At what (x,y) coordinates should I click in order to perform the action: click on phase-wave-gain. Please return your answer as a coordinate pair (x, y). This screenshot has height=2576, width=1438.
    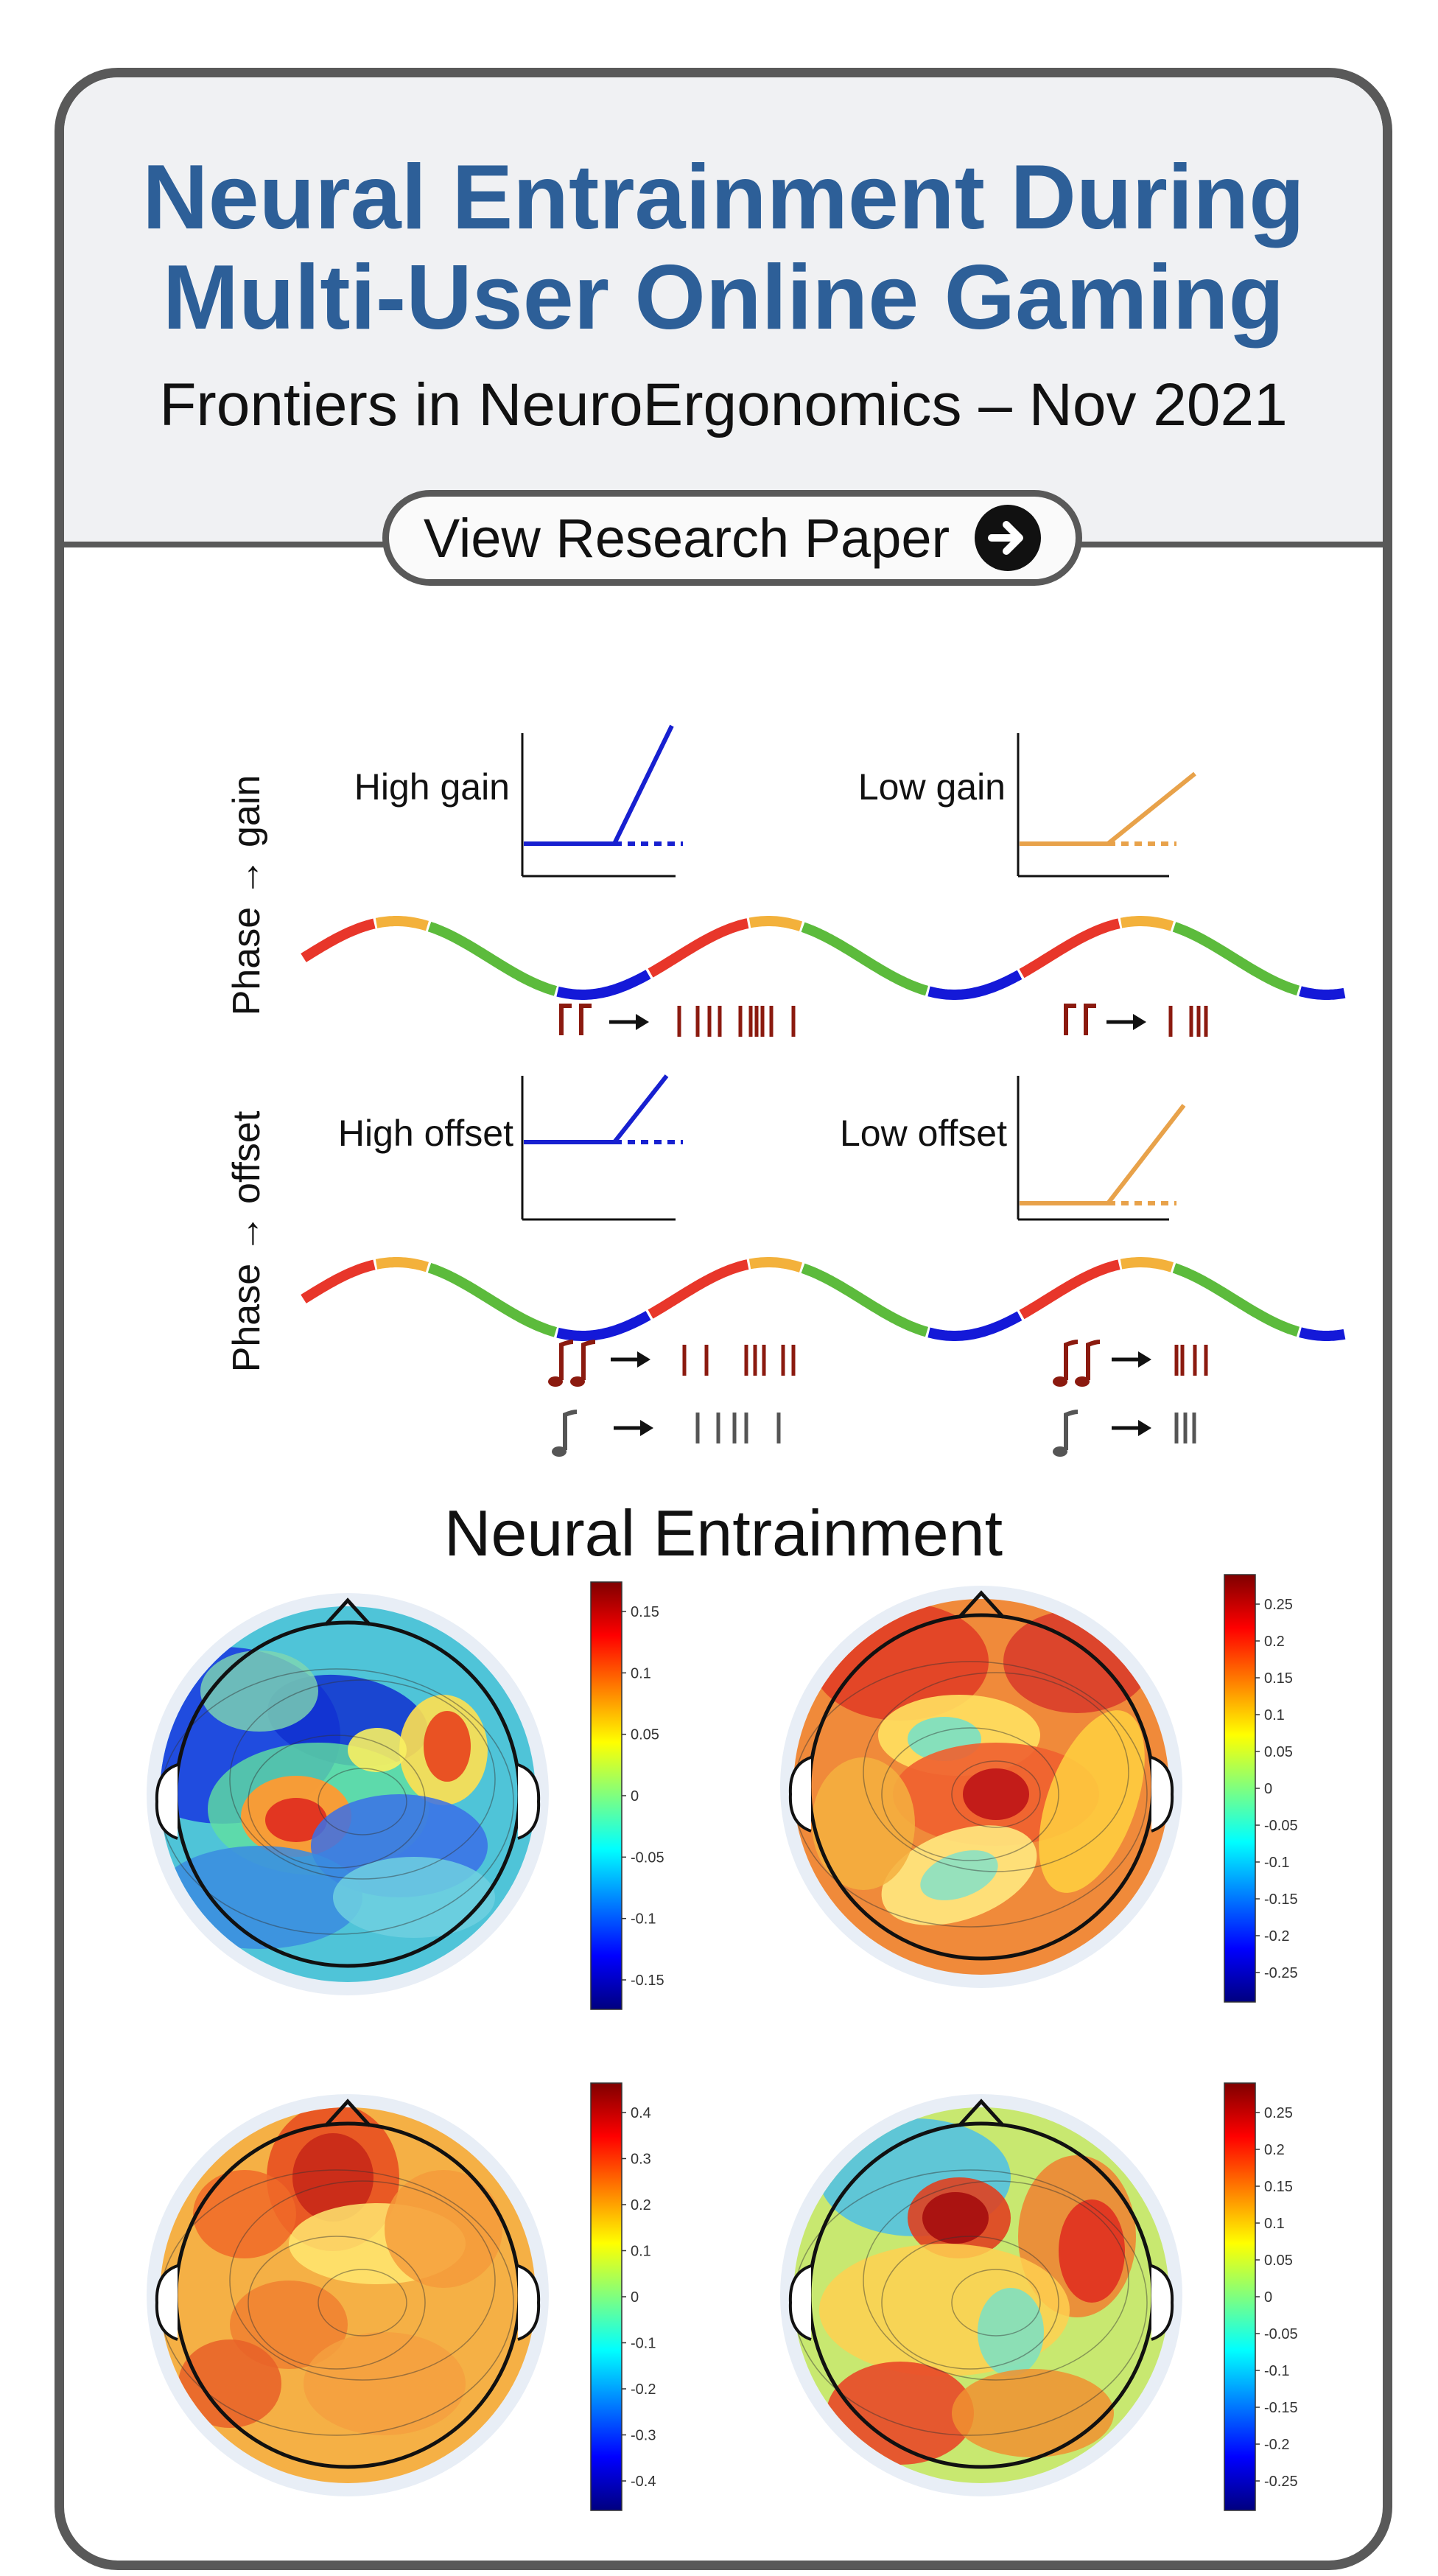
    Looking at the image, I should click on (823, 958).